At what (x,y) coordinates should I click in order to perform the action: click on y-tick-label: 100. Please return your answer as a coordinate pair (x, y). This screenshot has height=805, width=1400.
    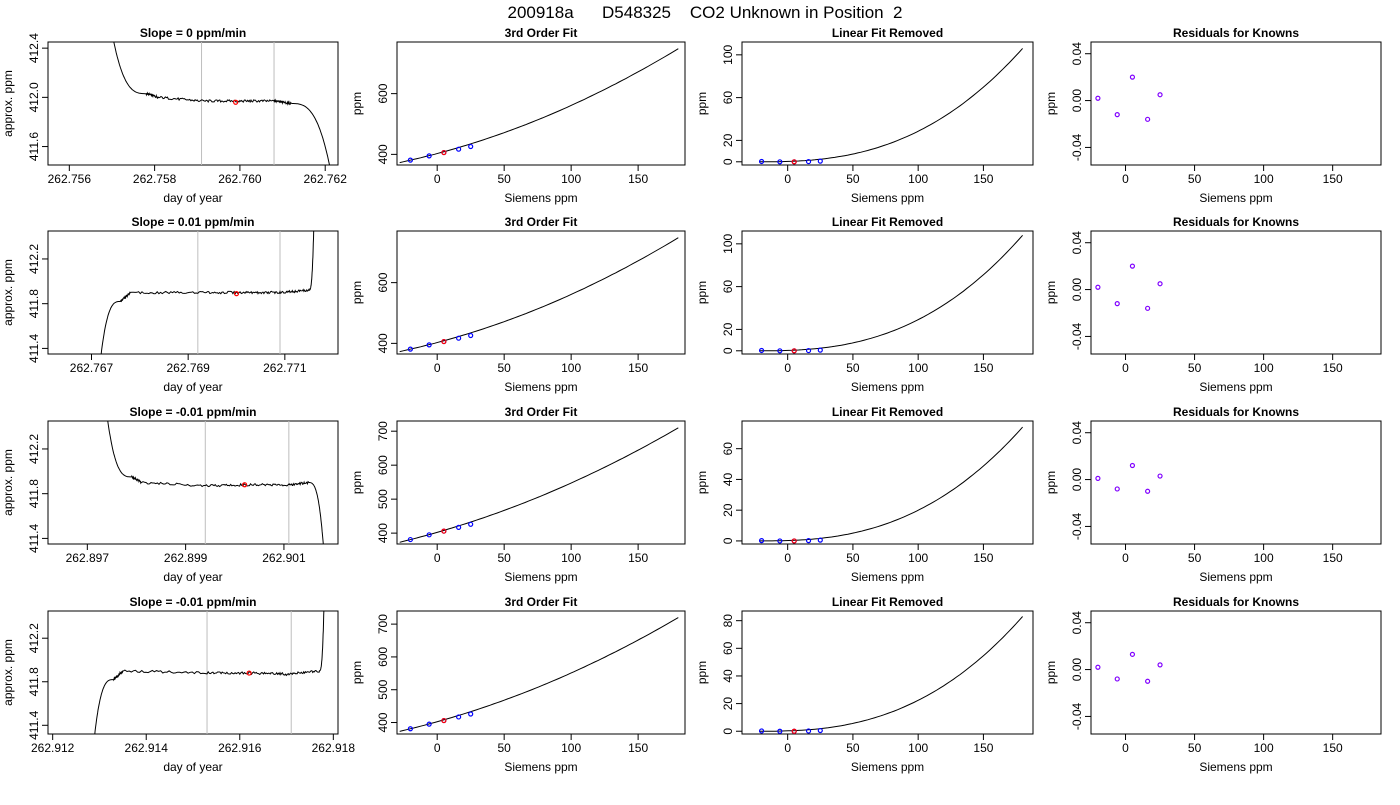
    Looking at the image, I should click on (728, 244).